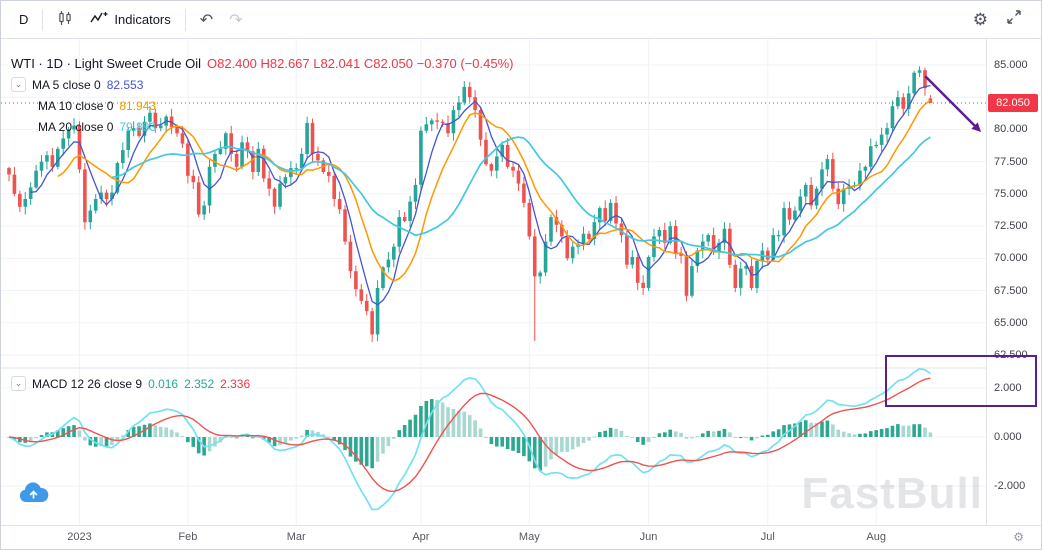 The height and width of the screenshot is (550, 1042). Describe the element at coordinates (529, 537) in the screenshot. I see `time-axis-label: May` at that location.